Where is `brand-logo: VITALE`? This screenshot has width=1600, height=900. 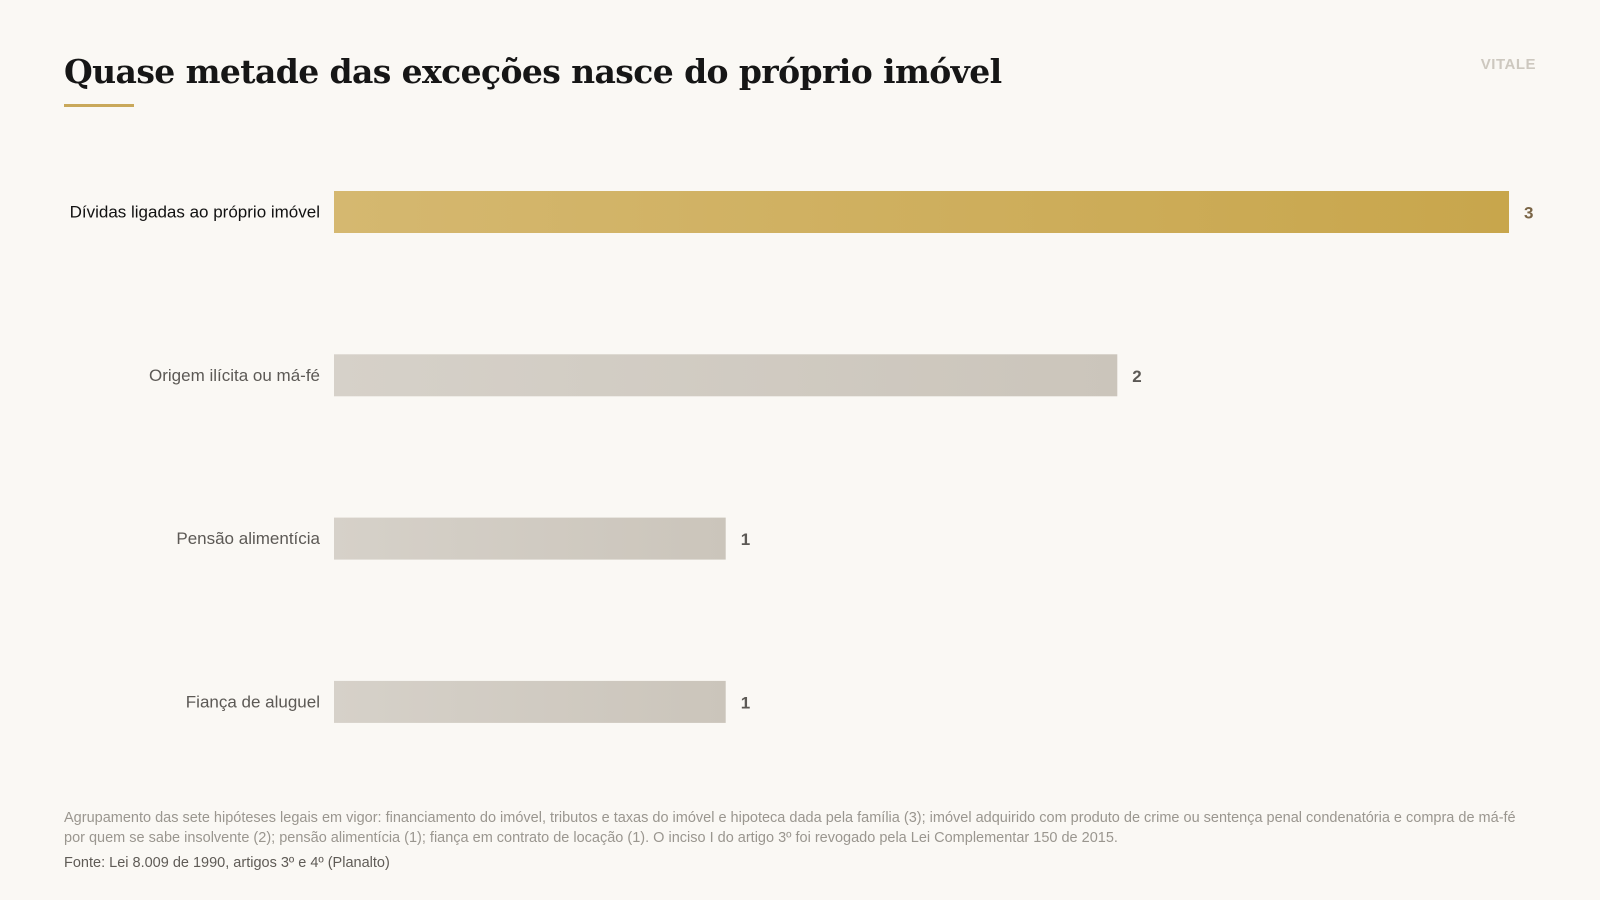
brand-logo: VITALE is located at coordinates (1508, 64).